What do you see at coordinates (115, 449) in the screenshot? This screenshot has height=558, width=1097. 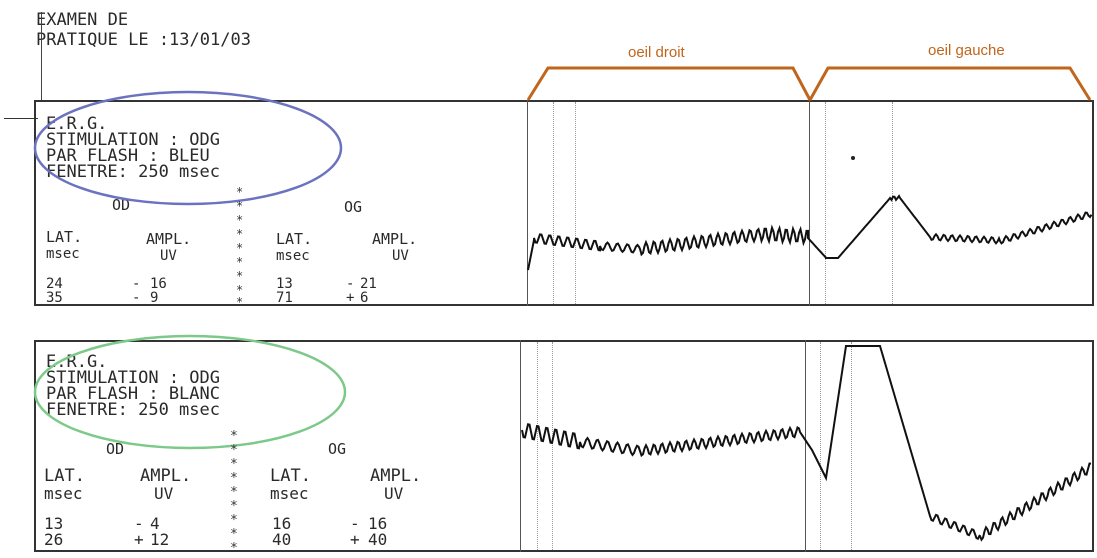 I see `od-heading: OD` at bounding box center [115, 449].